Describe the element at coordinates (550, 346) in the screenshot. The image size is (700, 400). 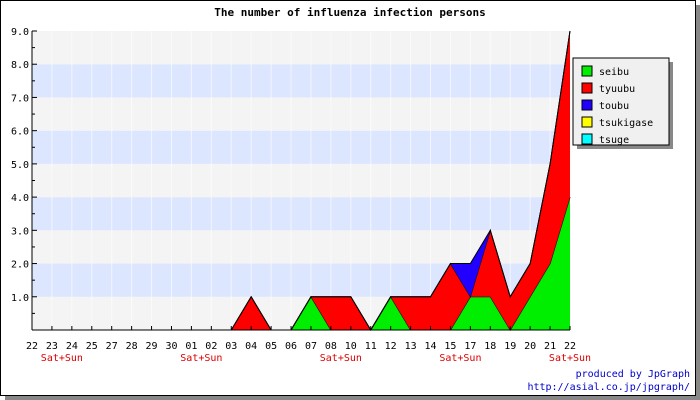
I see `x-tick-label: 21` at that location.